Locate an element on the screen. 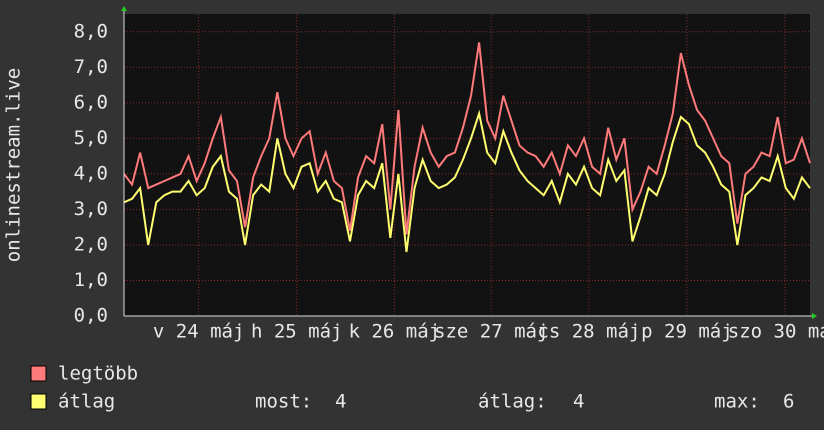 The width and height of the screenshot is (824, 430). y-tick-label: 0,0 is located at coordinates (91, 316).